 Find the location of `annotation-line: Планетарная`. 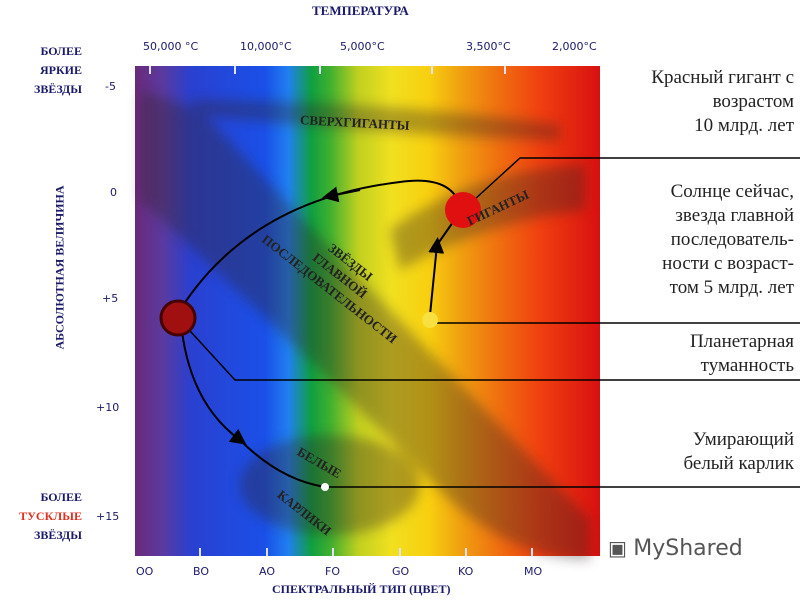

annotation-line: Планетарная is located at coordinates (741, 341).